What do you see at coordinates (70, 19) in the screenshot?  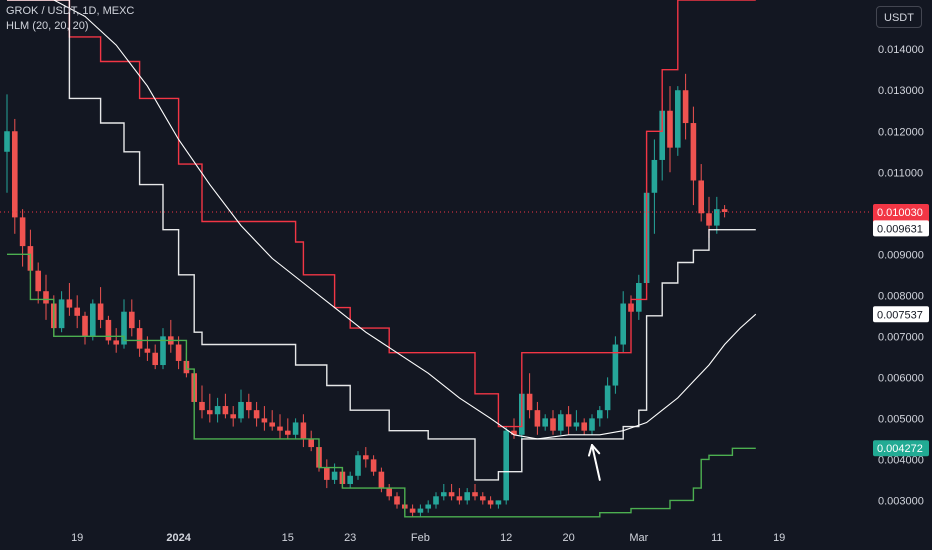 I see `chart-legend: GROK / USDT, 1D, MEXC HLM (20, 20, 20)` at bounding box center [70, 19].